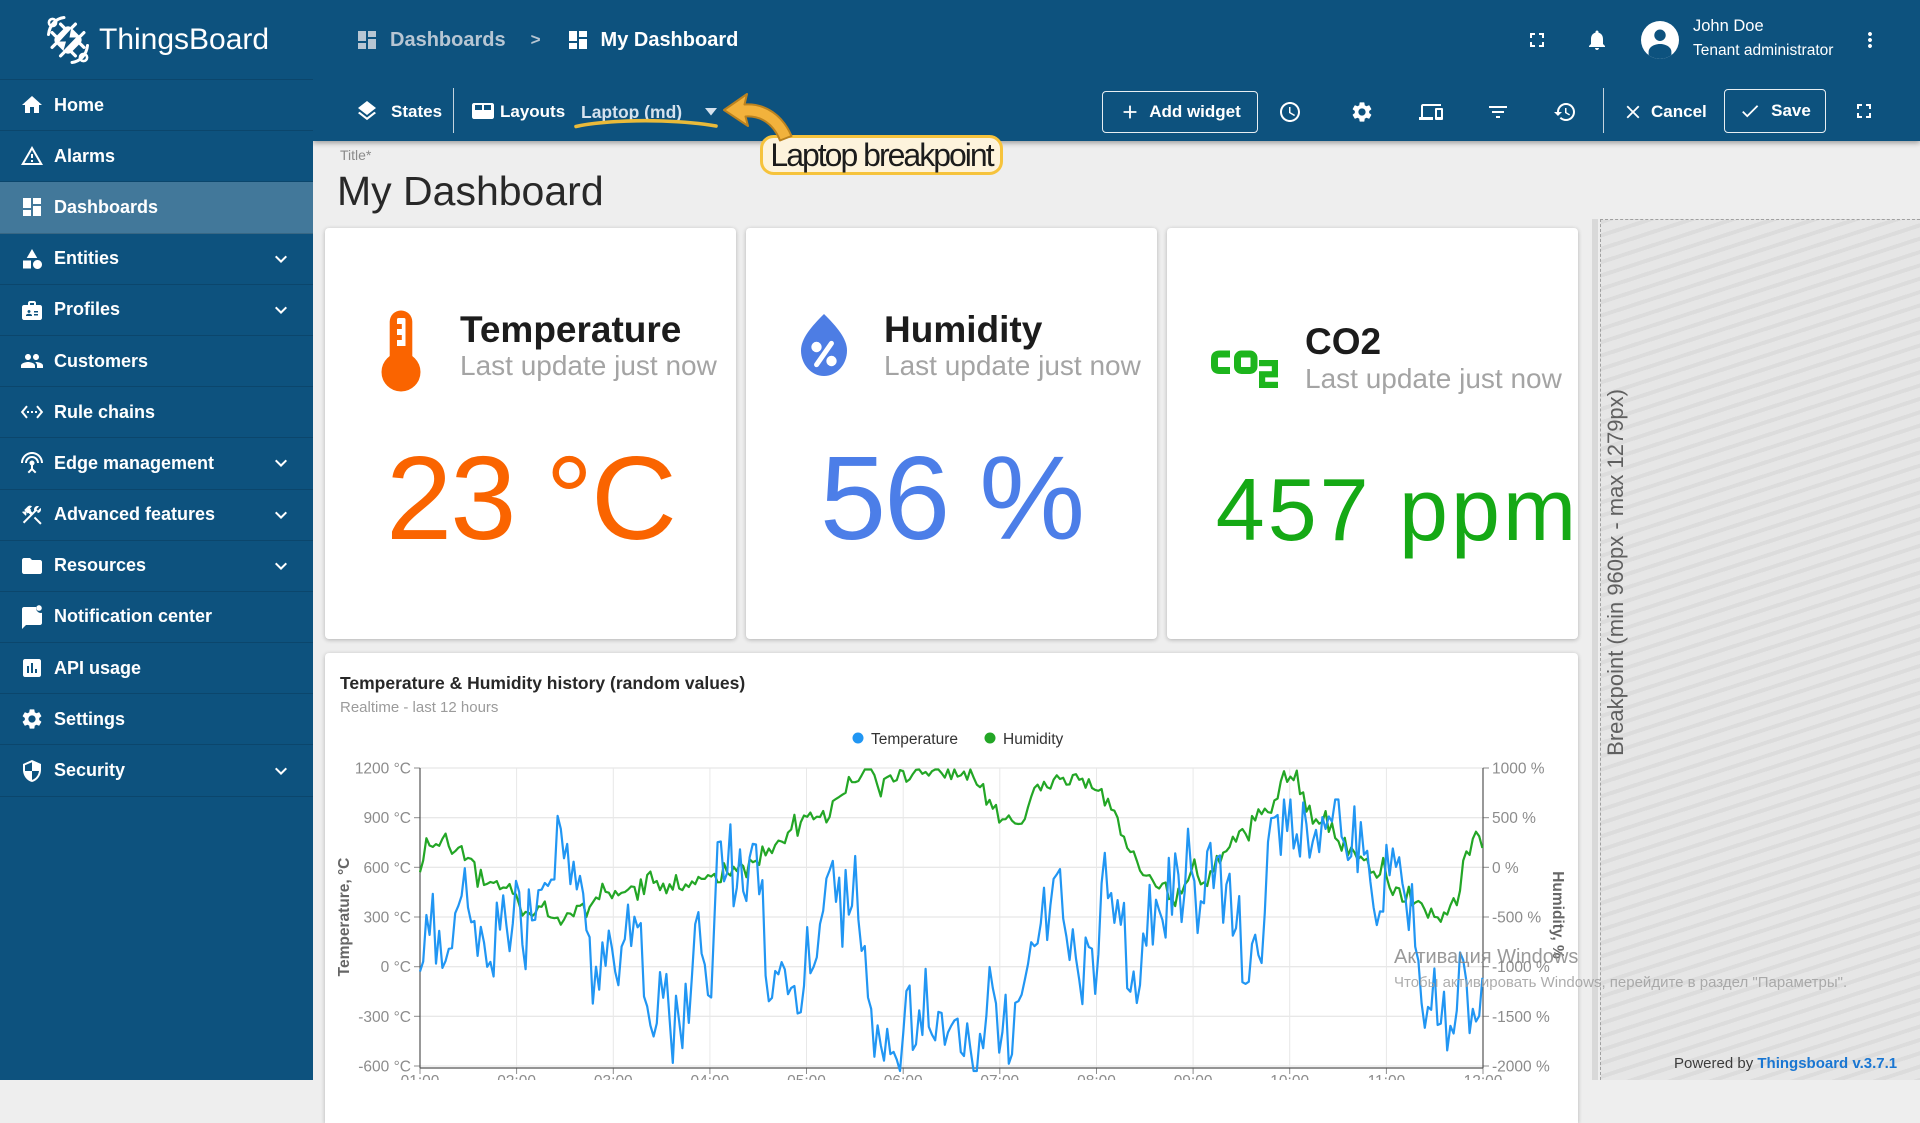 Image resolution: width=1920 pixels, height=1123 pixels. I want to click on svg-text: -300 °C, so click(384, 1017).